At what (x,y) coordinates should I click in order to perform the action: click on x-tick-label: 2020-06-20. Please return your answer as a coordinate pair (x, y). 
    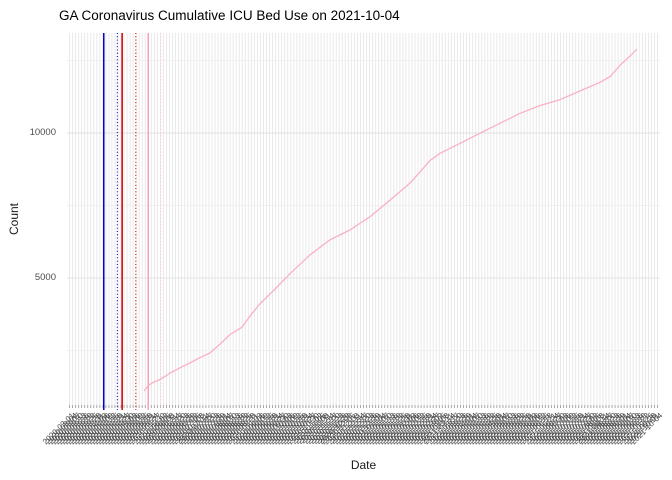
    Looking at the image, I should click on (170, 429).